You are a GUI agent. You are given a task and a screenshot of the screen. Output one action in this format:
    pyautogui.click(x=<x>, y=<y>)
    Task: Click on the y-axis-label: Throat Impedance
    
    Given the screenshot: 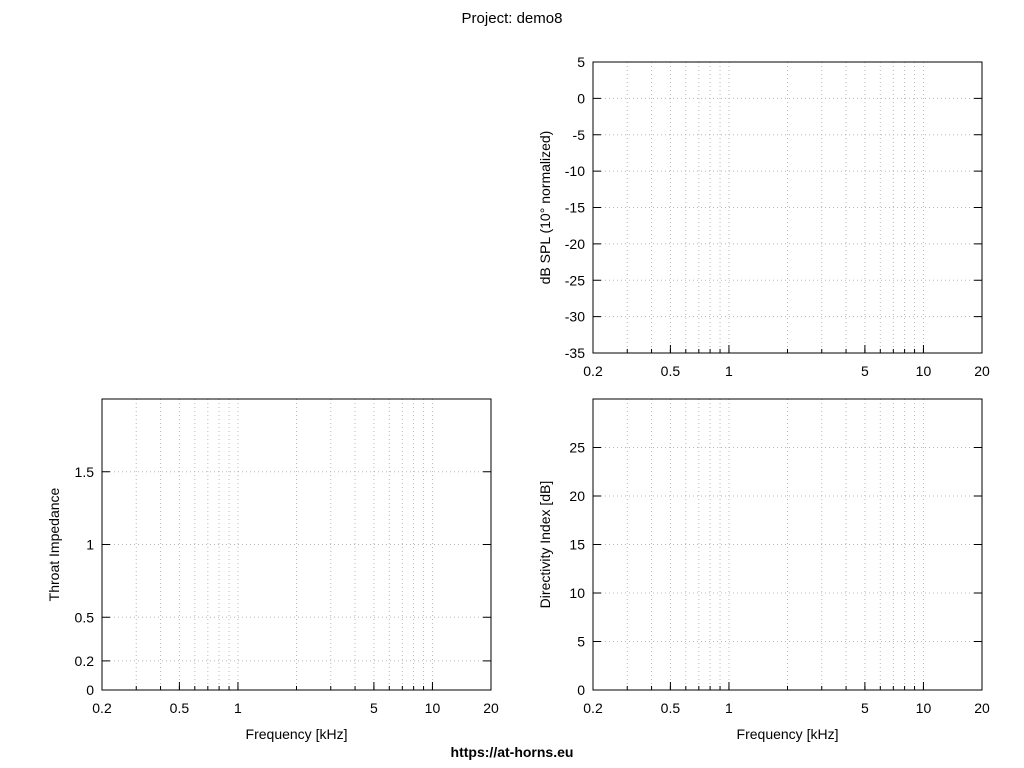 What is the action you would take?
    pyautogui.click(x=54, y=544)
    